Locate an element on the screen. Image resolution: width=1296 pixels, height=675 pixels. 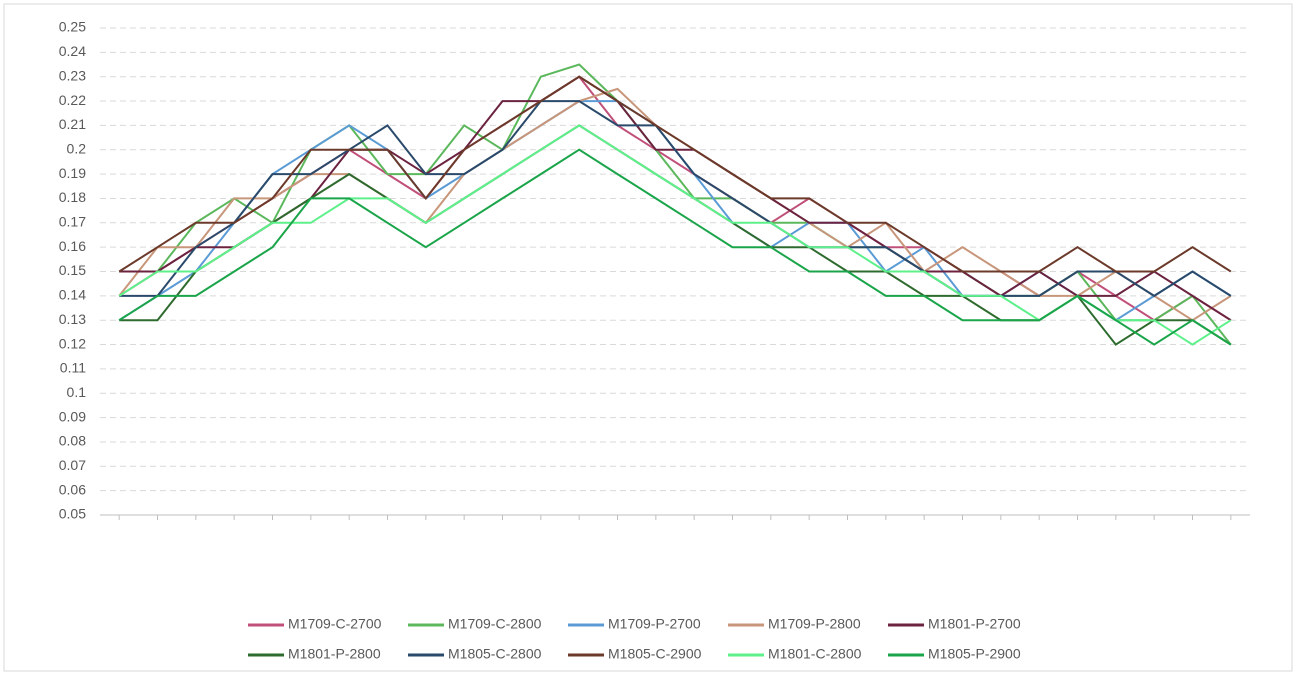
y-tick-label: 0.09 is located at coordinates (72, 416).